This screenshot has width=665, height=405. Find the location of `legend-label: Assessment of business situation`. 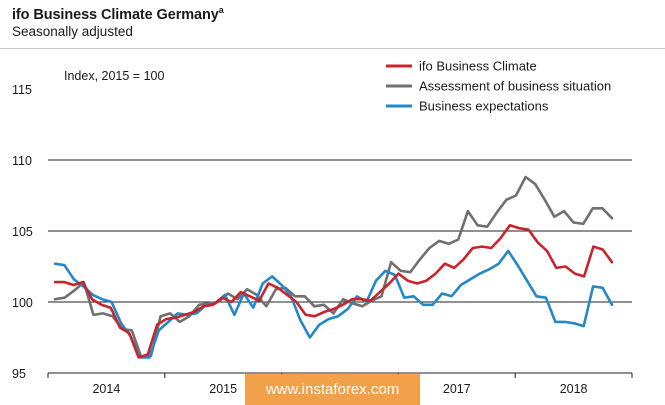

legend-label: Assessment of business situation is located at coordinates (515, 86).